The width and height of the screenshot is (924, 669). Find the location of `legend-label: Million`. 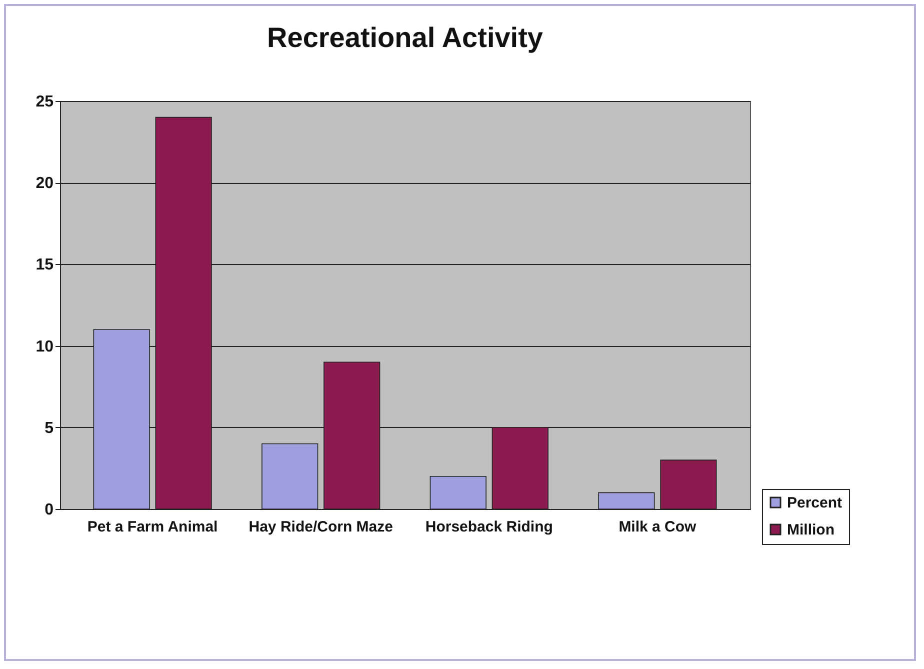

legend-label: Million is located at coordinates (810, 530).